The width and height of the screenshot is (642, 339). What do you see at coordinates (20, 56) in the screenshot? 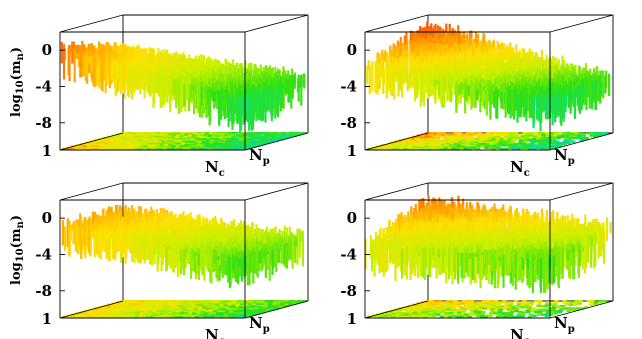
I see `y-label-arg-sub: n` at bounding box center [20, 56].